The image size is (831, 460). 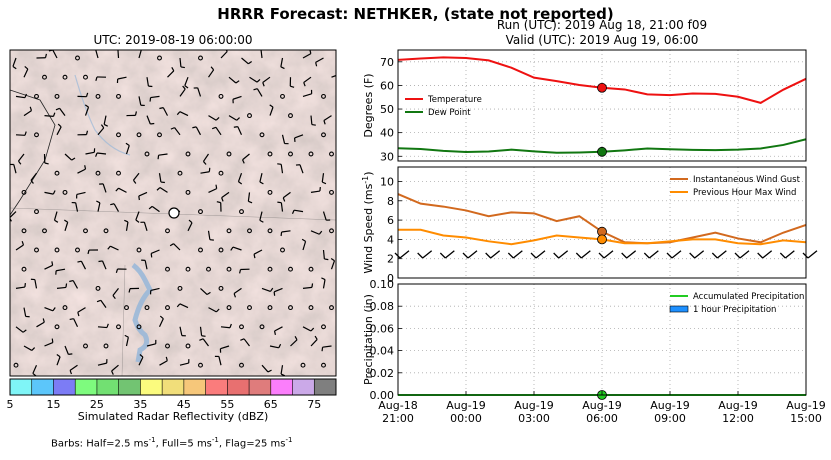 I want to click on colorbar-tick-label: 75, so click(x=314, y=404).